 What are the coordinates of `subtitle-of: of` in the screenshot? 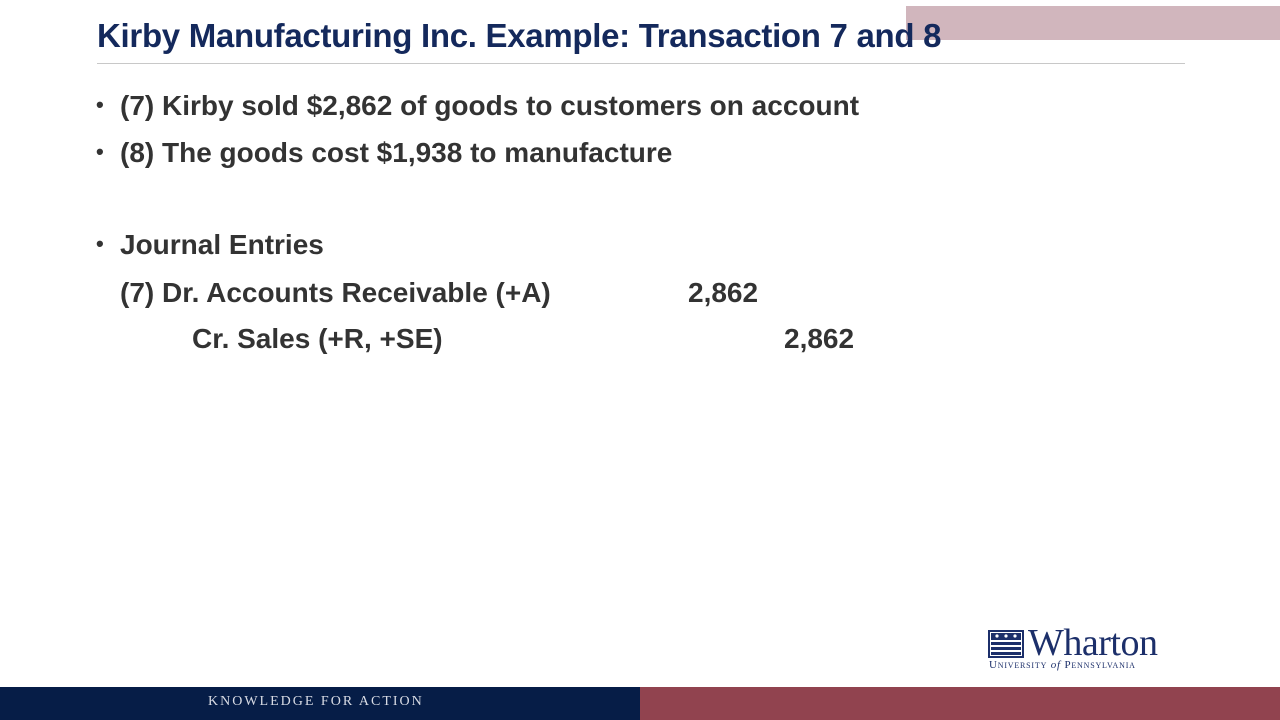 It's located at (1055, 665).